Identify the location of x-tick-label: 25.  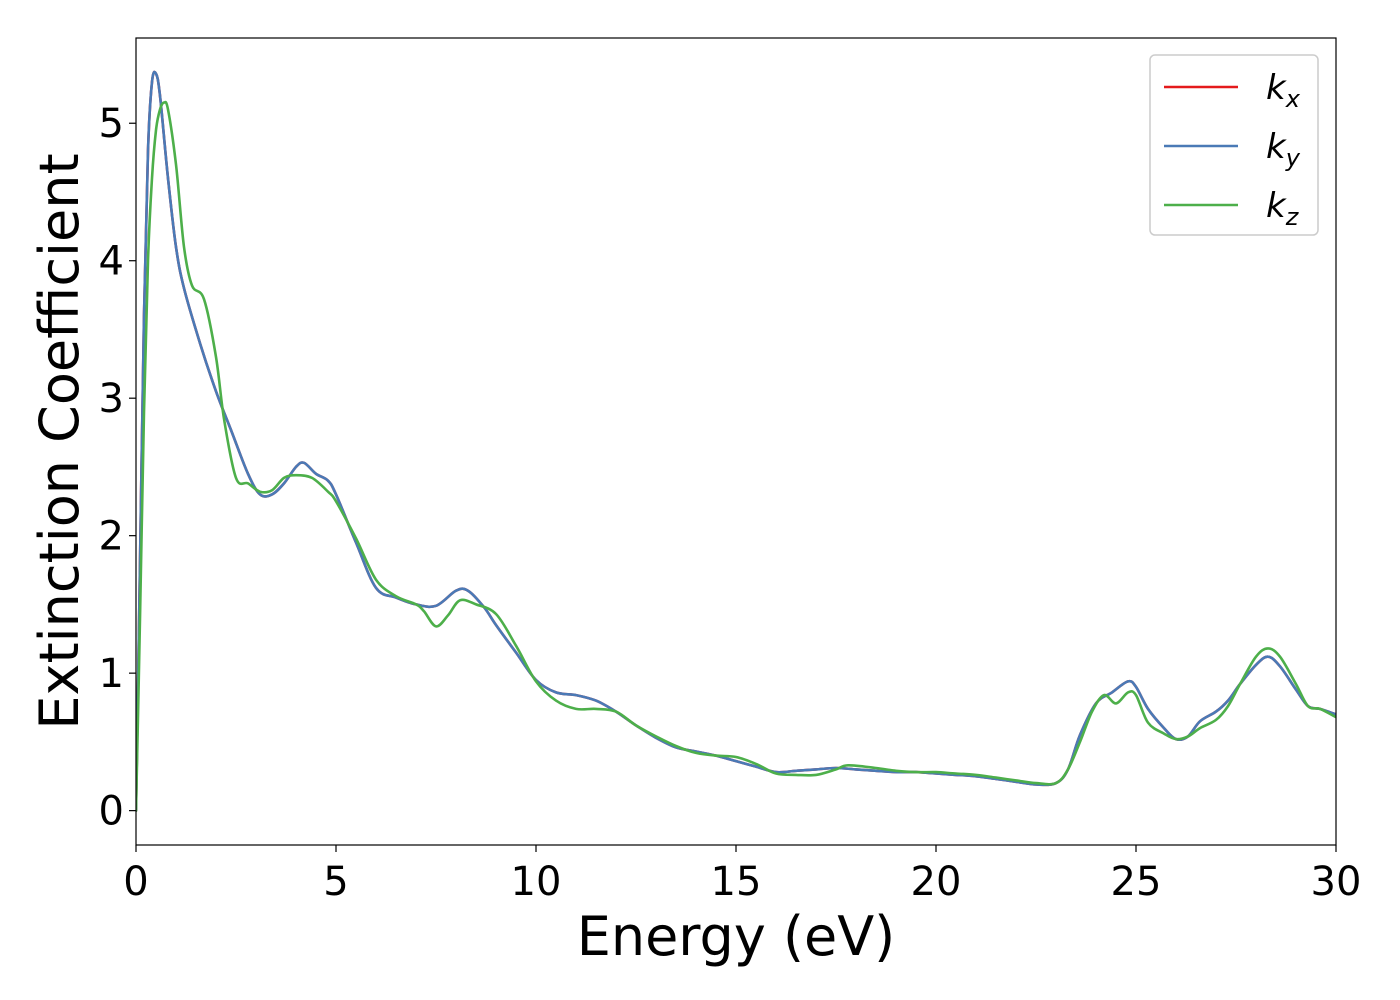
(1136, 882).